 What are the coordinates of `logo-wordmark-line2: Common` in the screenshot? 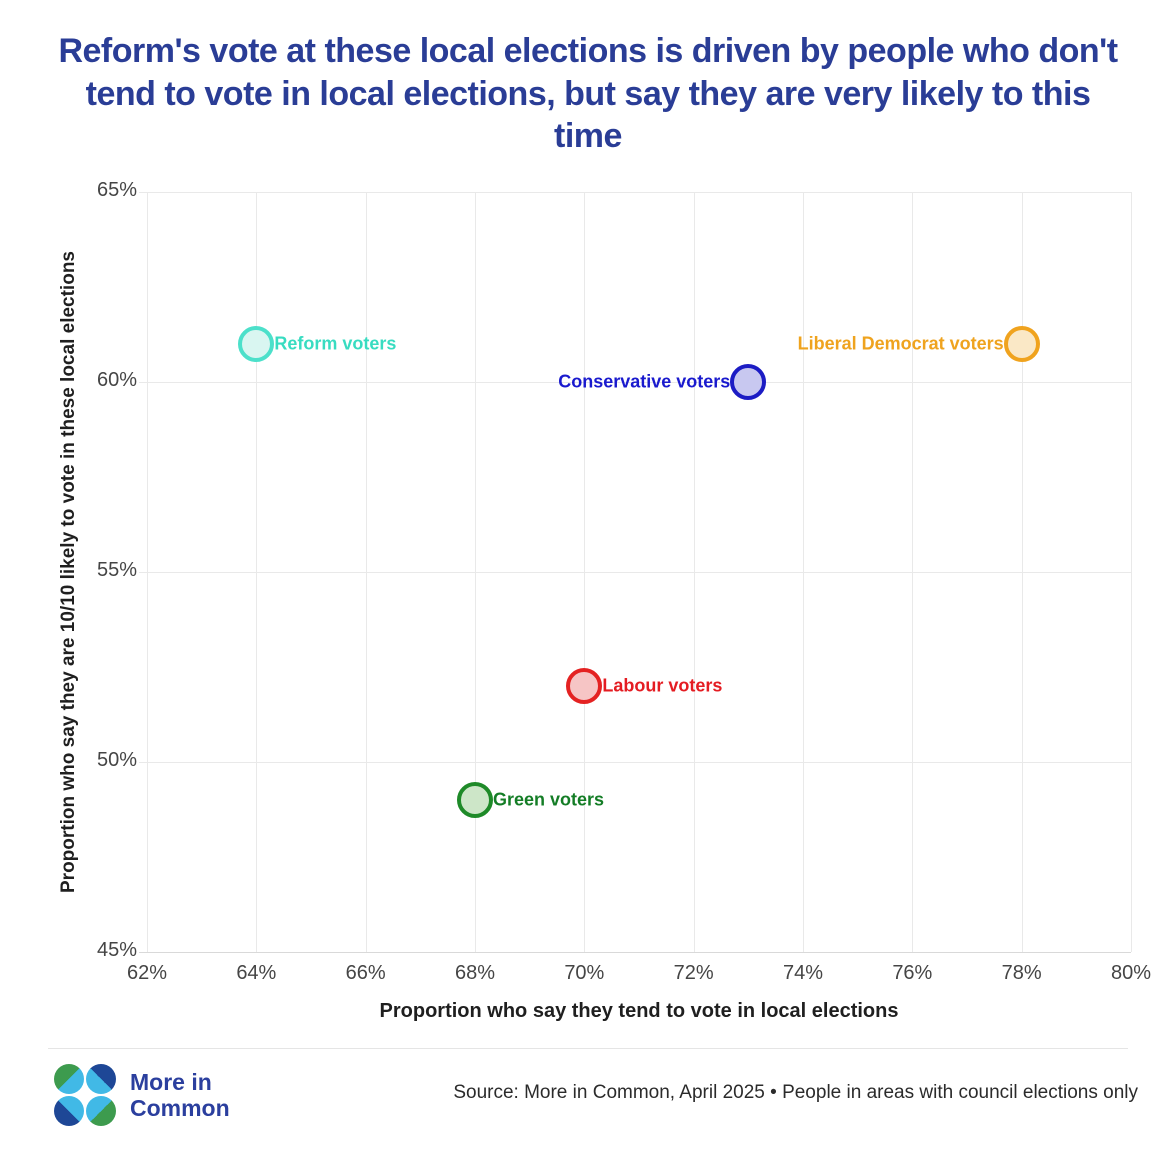 It's located at (180, 1108).